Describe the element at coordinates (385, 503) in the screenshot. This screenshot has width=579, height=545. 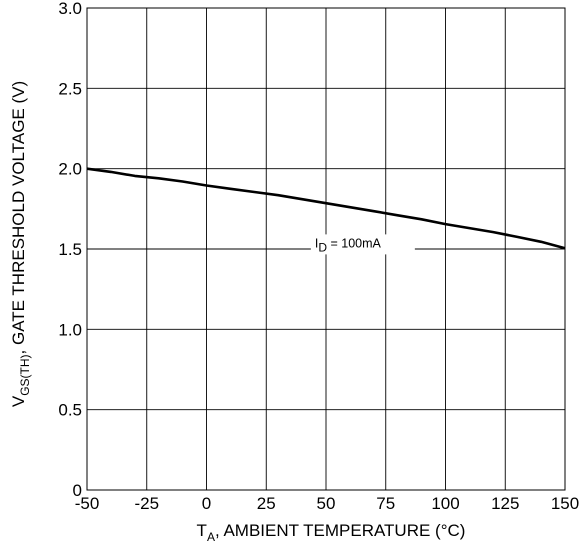
I see `x-tick-label: 75` at that location.